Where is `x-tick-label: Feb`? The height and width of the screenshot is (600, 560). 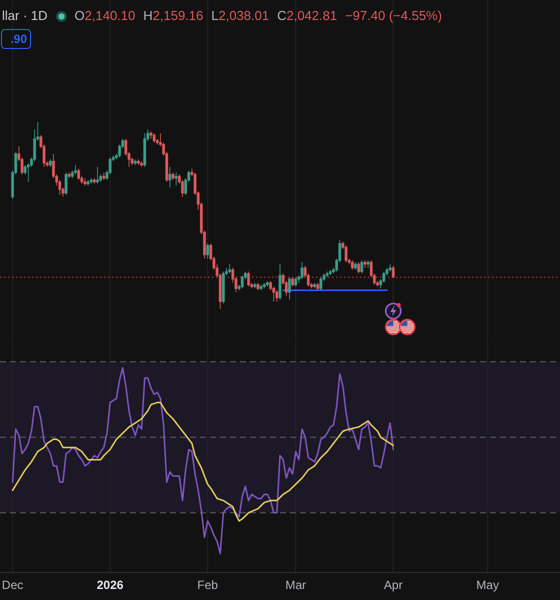
x-tick-label: Feb is located at coordinates (207, 585).